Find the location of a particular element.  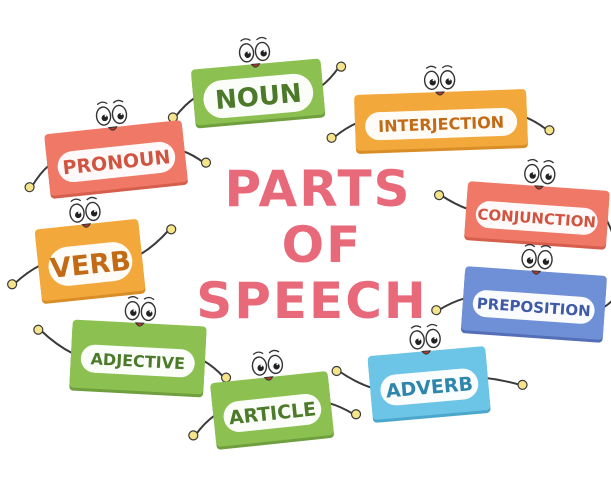

card-article-label-pill is located at coordinates (272, 412).